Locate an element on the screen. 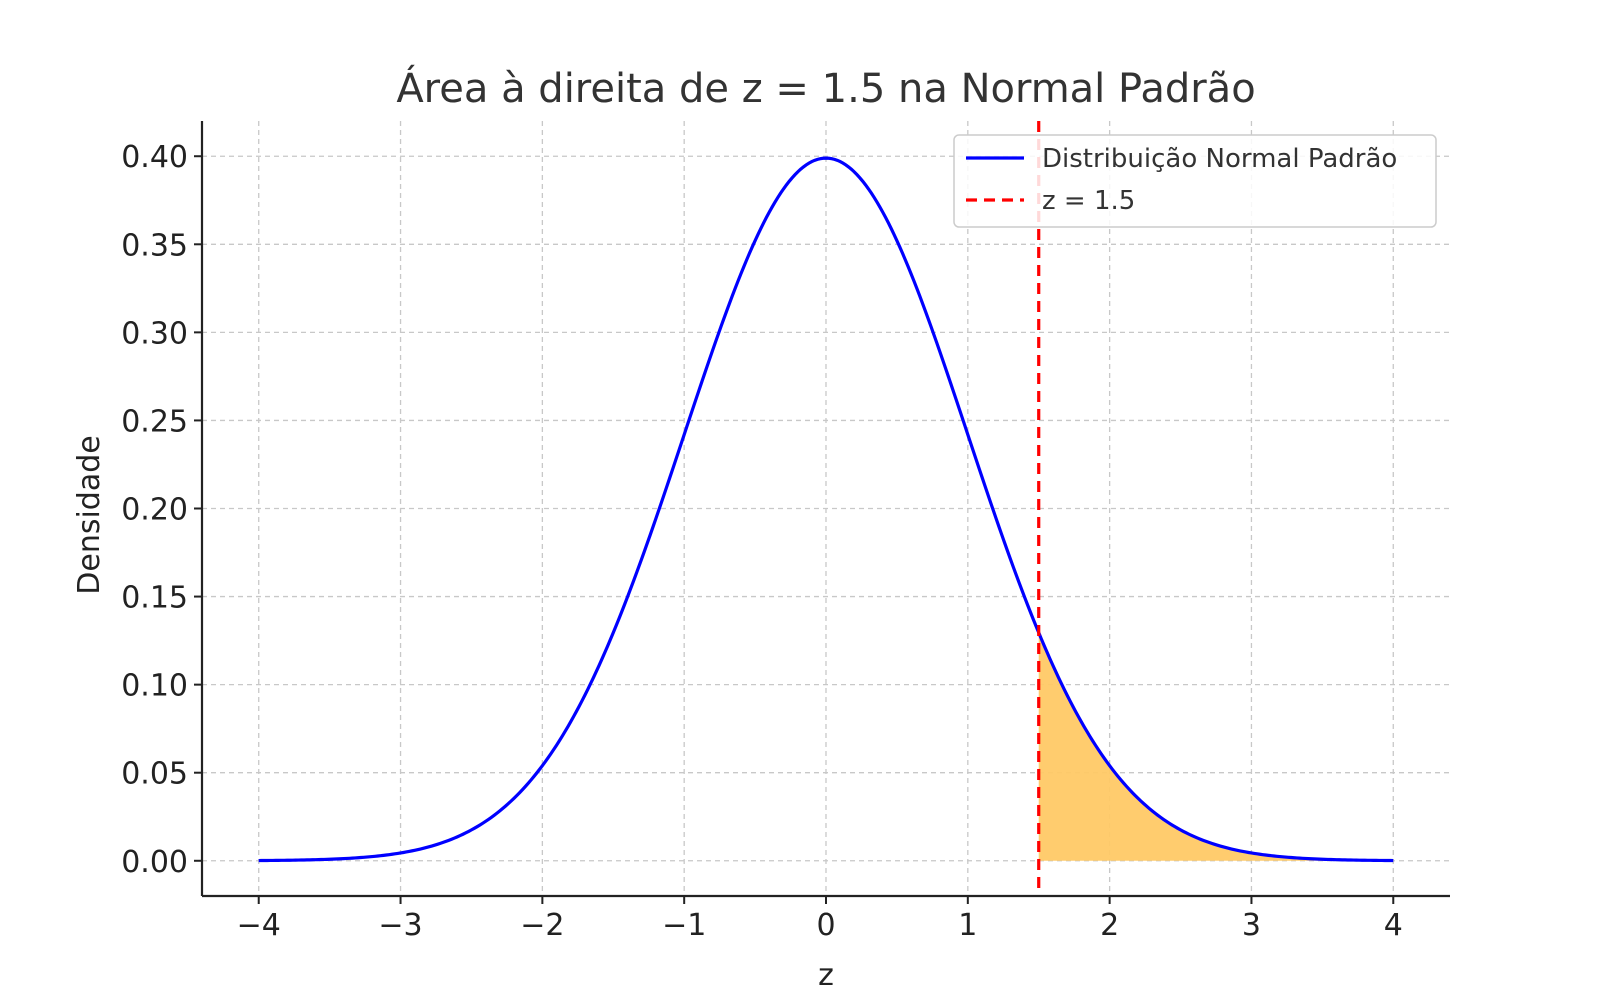 This screenshot has height=1000, width=1600. x-tick-label: 0 is located at coordinates (825, 925).